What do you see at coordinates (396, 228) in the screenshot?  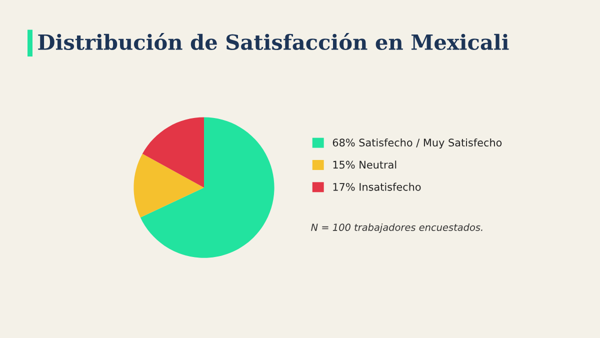 I see `text: N = 100 trabajadores encuestados.` at bounding box center [396, 228].